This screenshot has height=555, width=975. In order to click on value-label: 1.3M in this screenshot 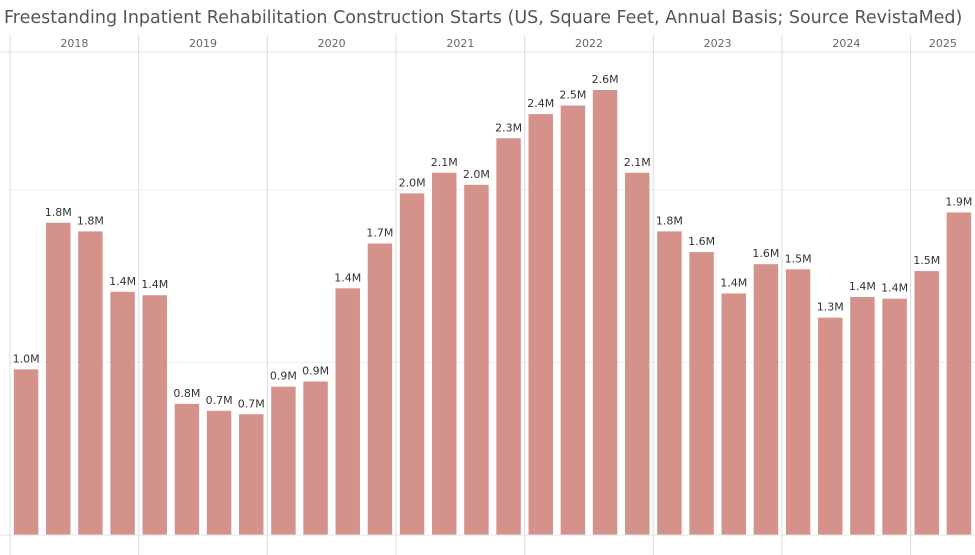, I will do `click(830, 307)`.